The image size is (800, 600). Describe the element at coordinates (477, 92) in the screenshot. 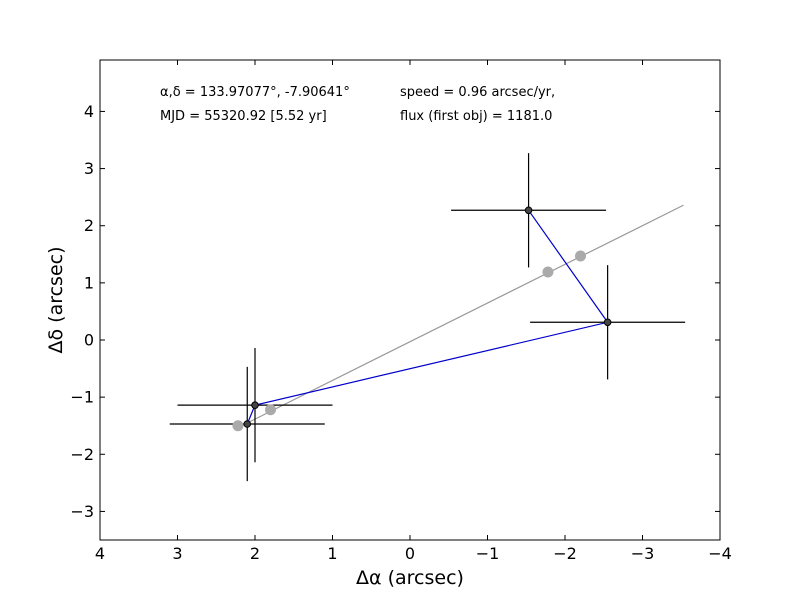

I see `annotation-speed: speed = 0.96 arcsec/yr,` at that location.